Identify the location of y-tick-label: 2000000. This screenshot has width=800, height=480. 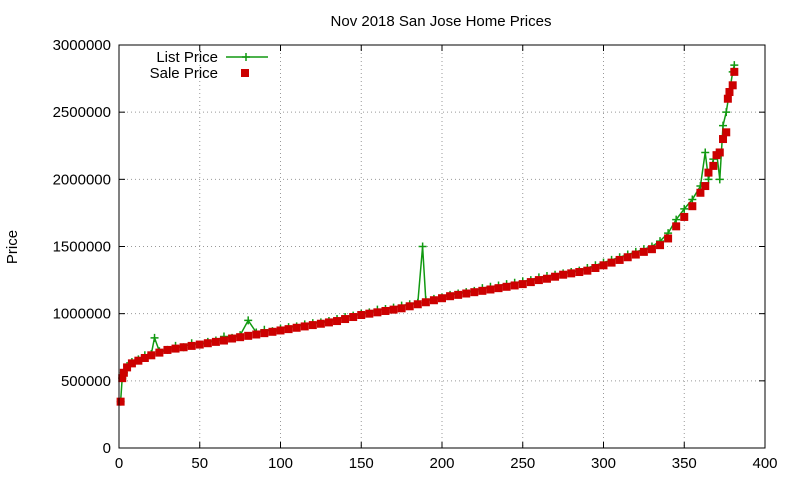
(82, 179).